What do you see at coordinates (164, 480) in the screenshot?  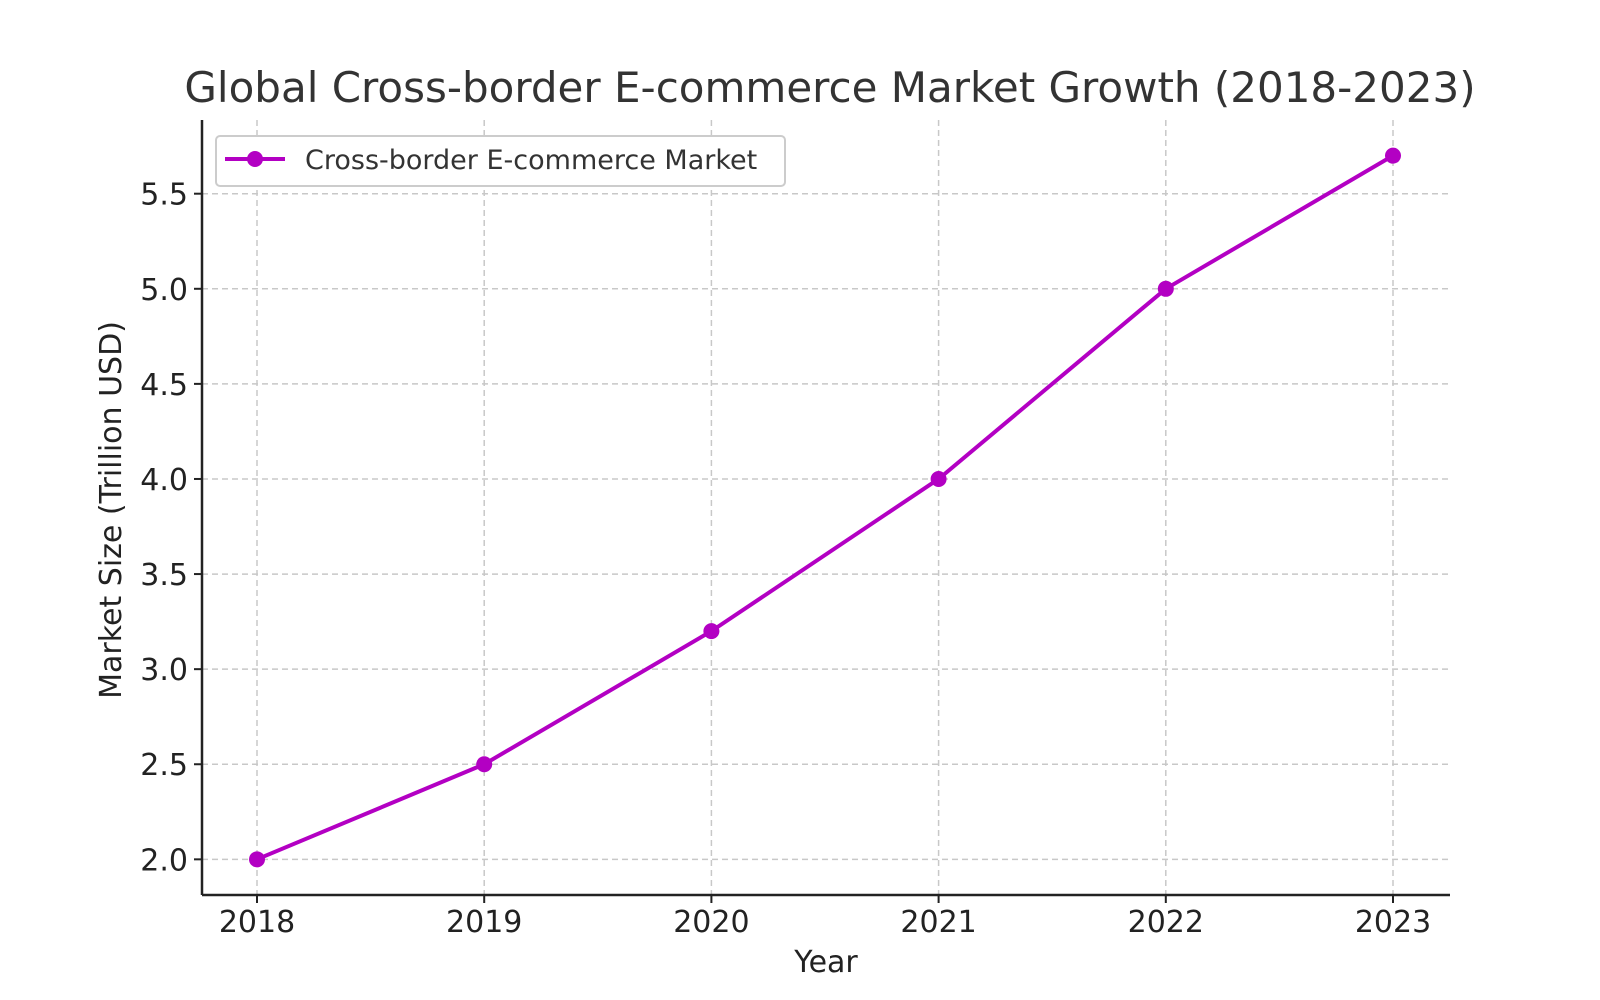 I see `y-tick-label: 4.0` at bounding box center [164, 480].